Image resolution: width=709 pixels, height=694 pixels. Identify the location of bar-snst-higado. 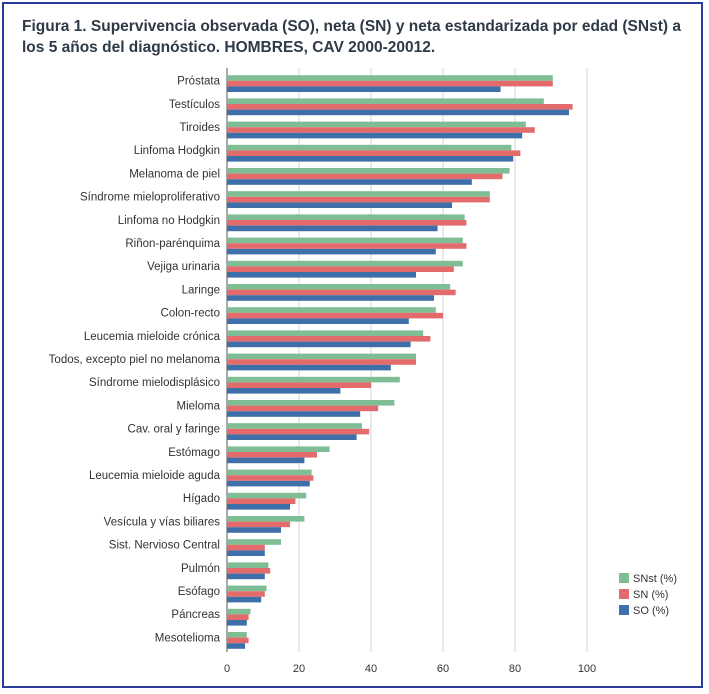
(267, 495).